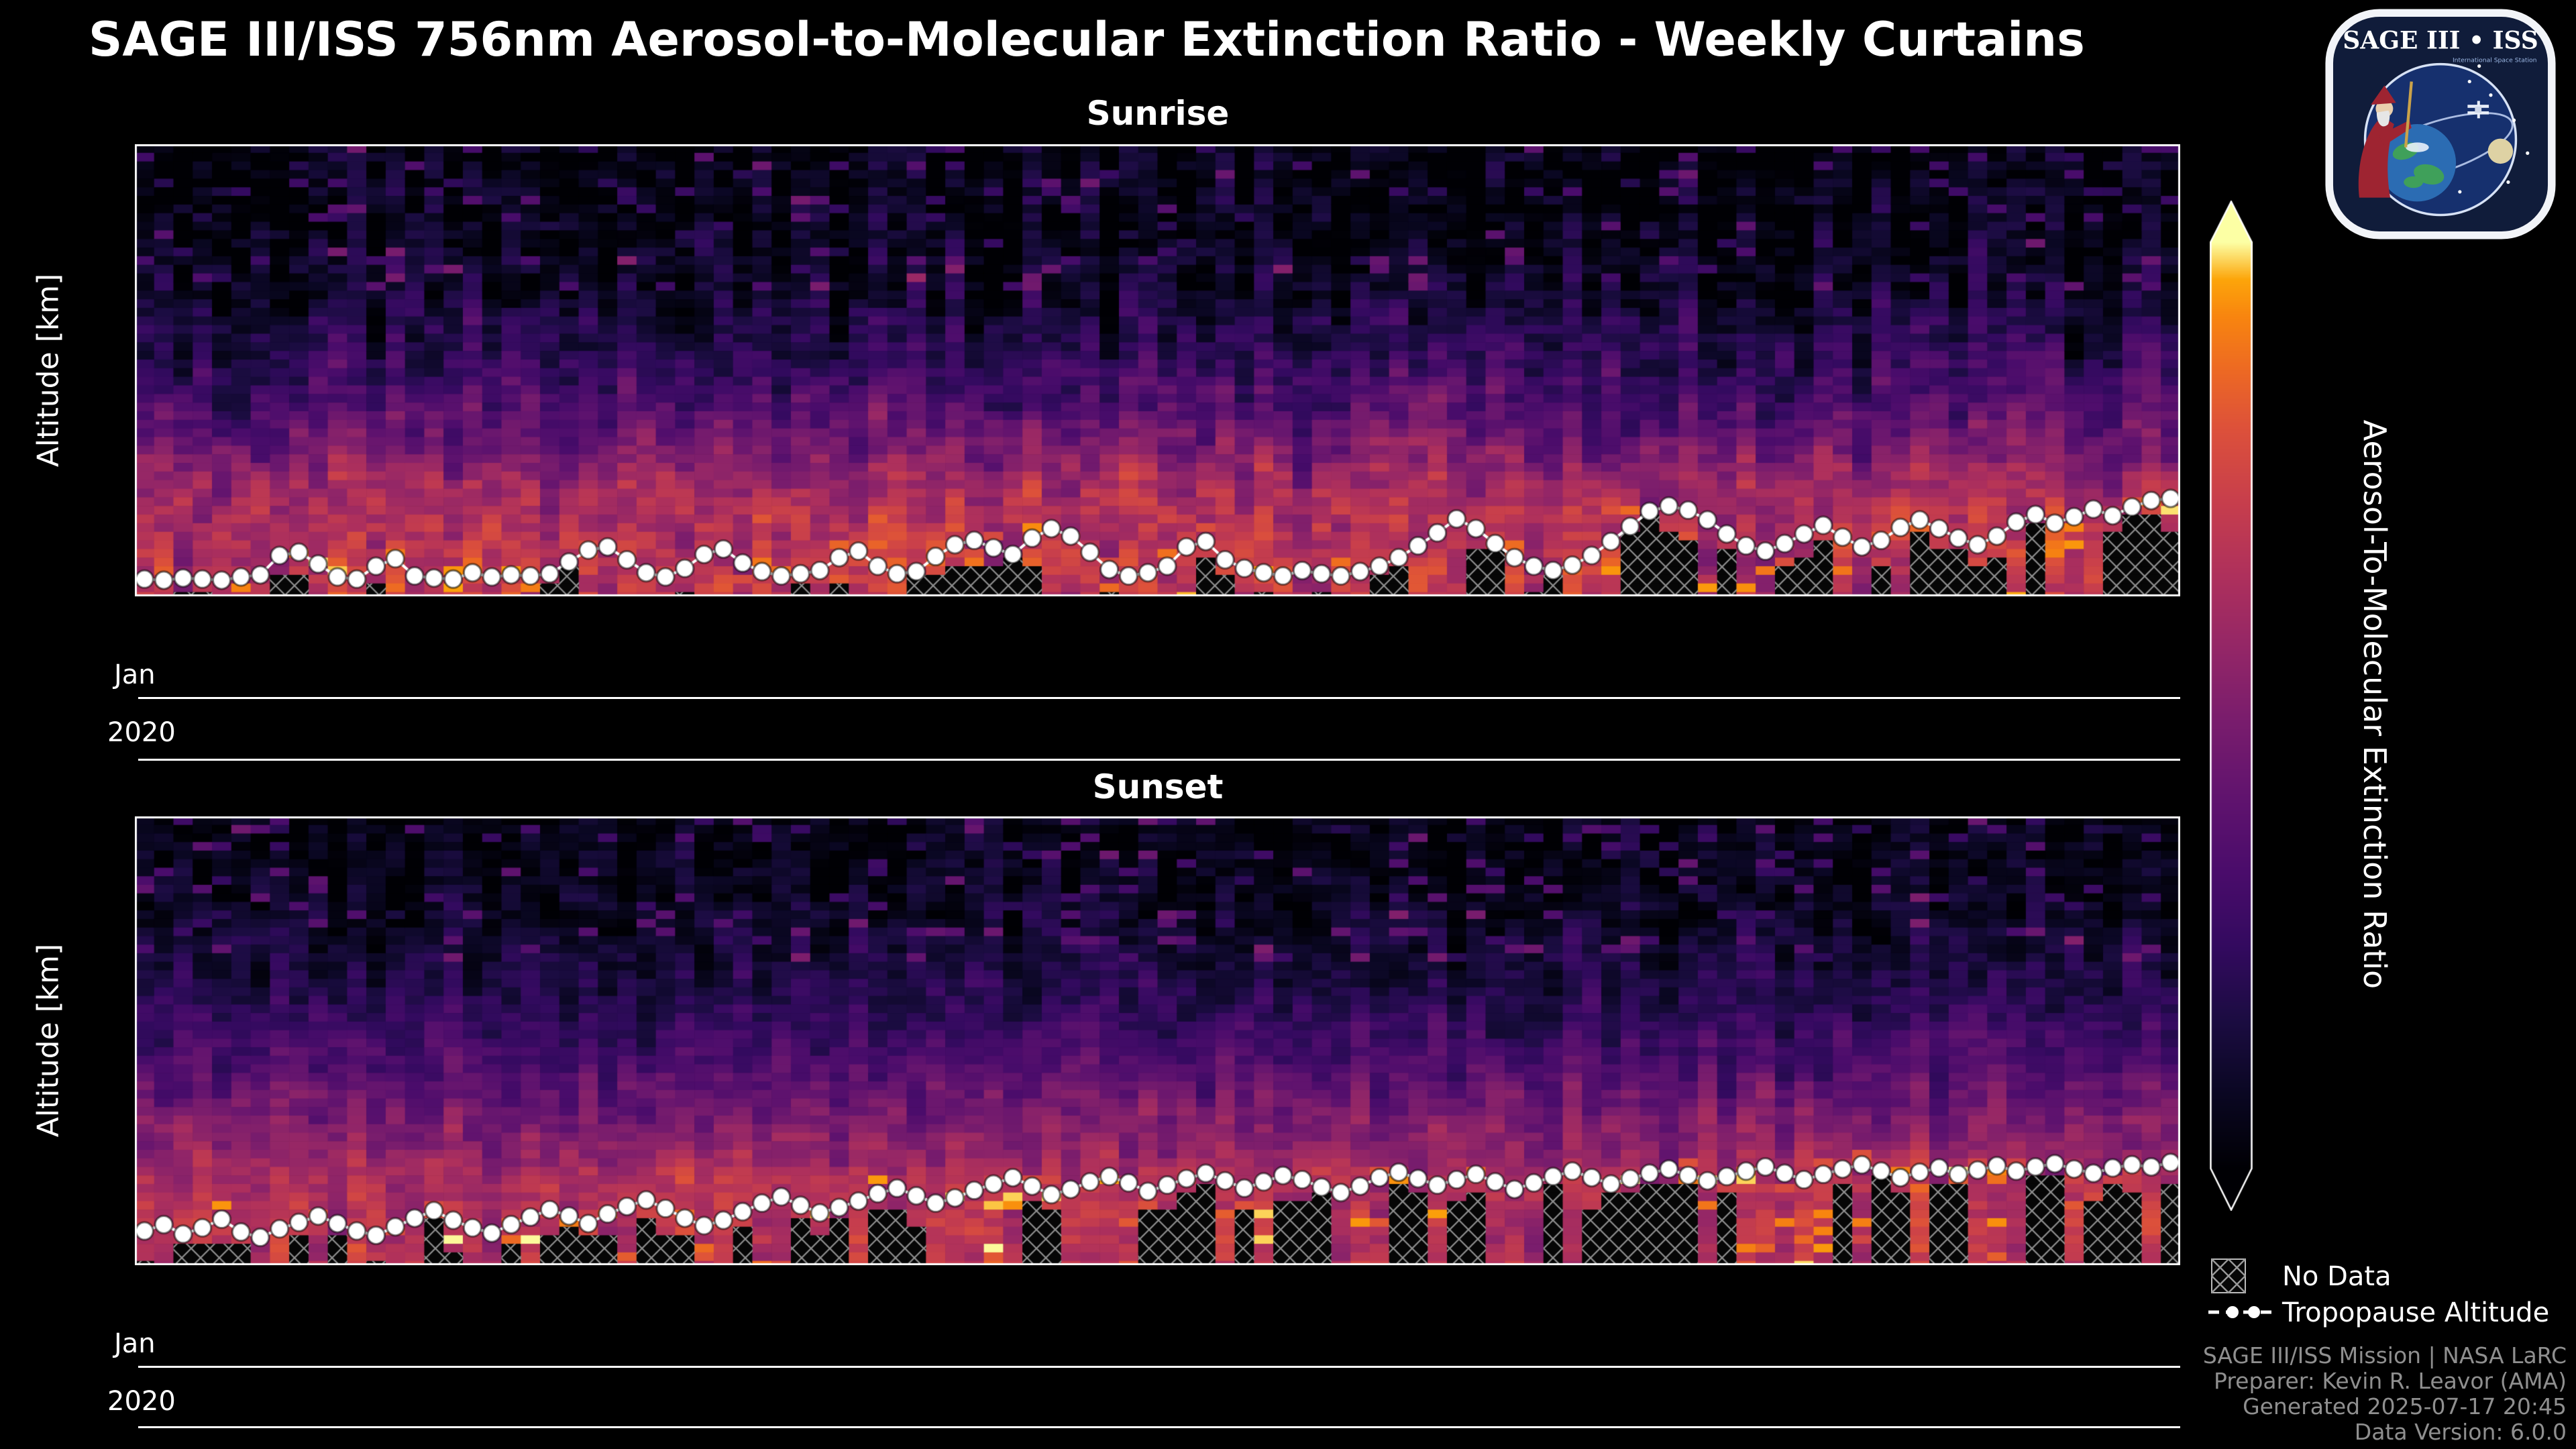  What do you see at coordinates (2242, 1312) in the screenshot?
I see `tropopause-marker-icon` at bounding box center [2242, 1312].